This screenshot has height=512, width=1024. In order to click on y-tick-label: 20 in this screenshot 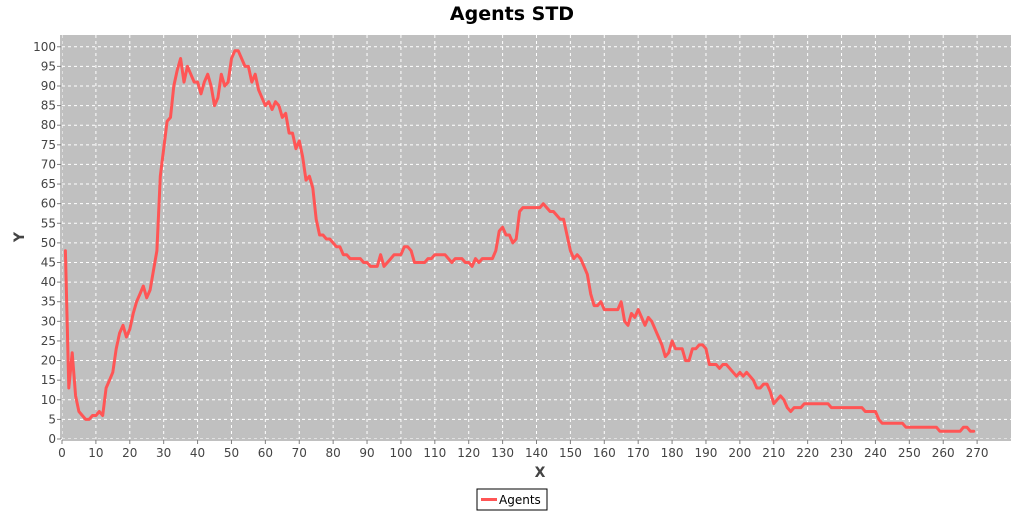, I will do `click(48, 361)`.